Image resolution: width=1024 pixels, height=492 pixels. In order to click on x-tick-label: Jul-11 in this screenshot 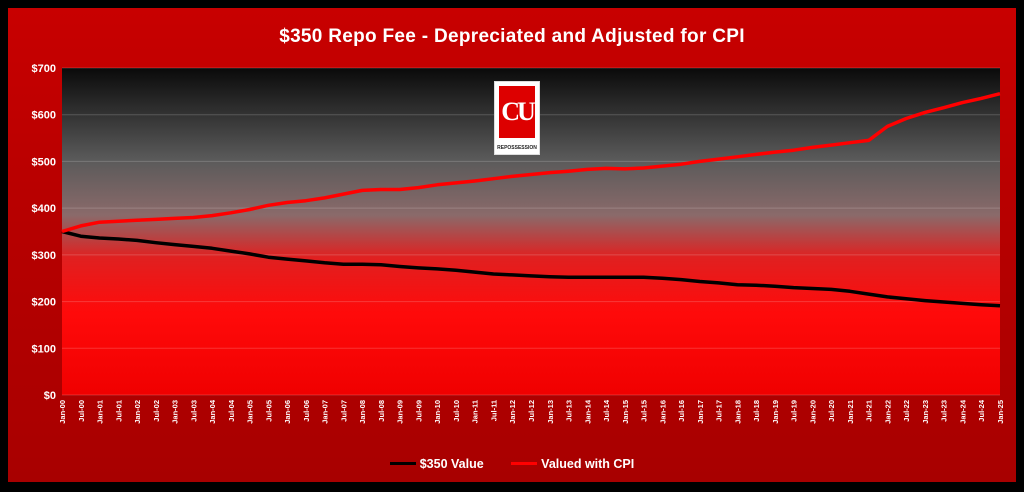, I will do `click(493, 410)`.